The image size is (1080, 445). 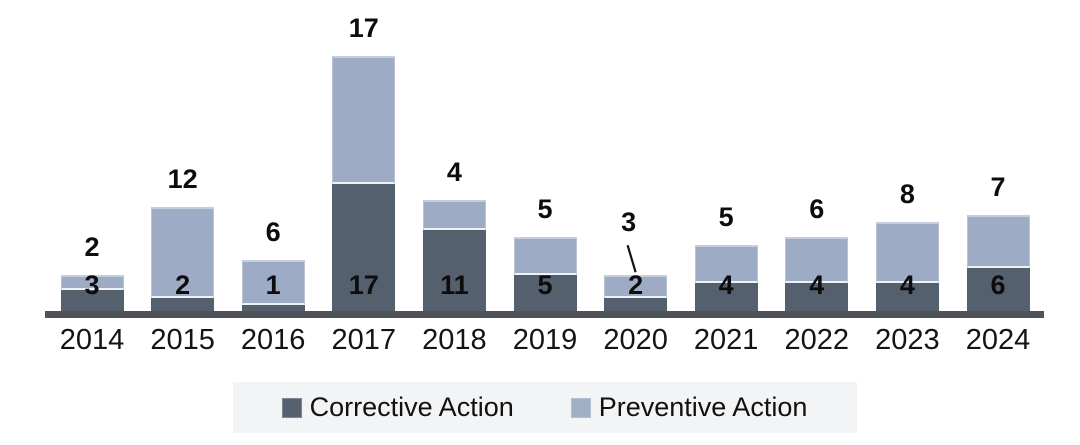 I want to click on segment-corrective-2024, so click(x=998, y=290).